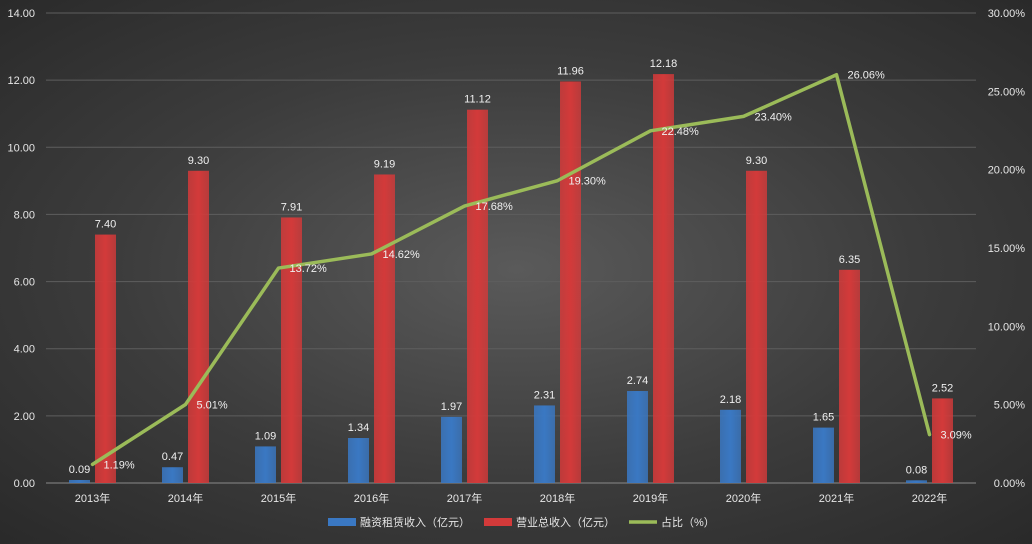 The image size is (1032, 544). What do you see at coordinates (1007, 14) in the screenshot?
I see `y-right-tick-label: 30.00%` at bounding box center [1007, 14].